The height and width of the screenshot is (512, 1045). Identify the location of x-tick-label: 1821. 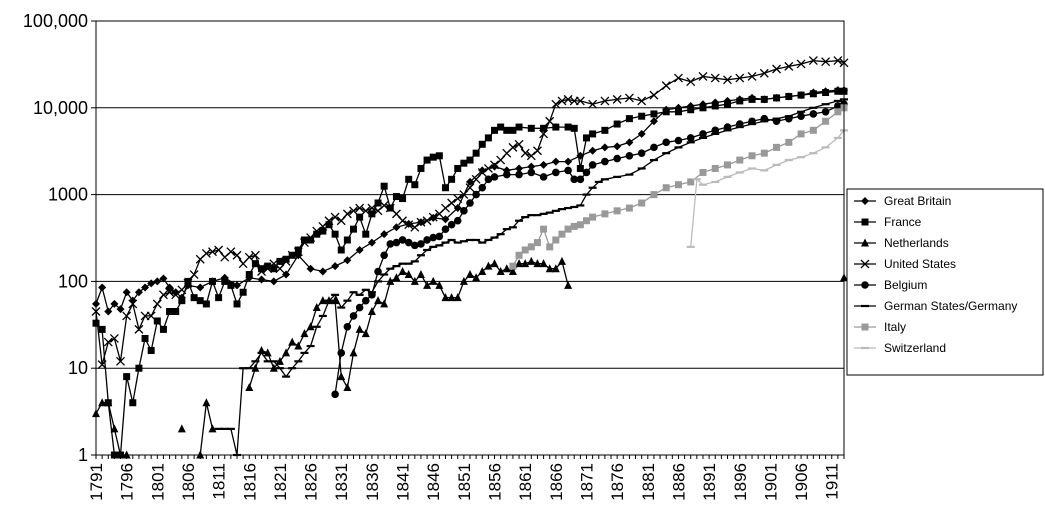
(280, 482).